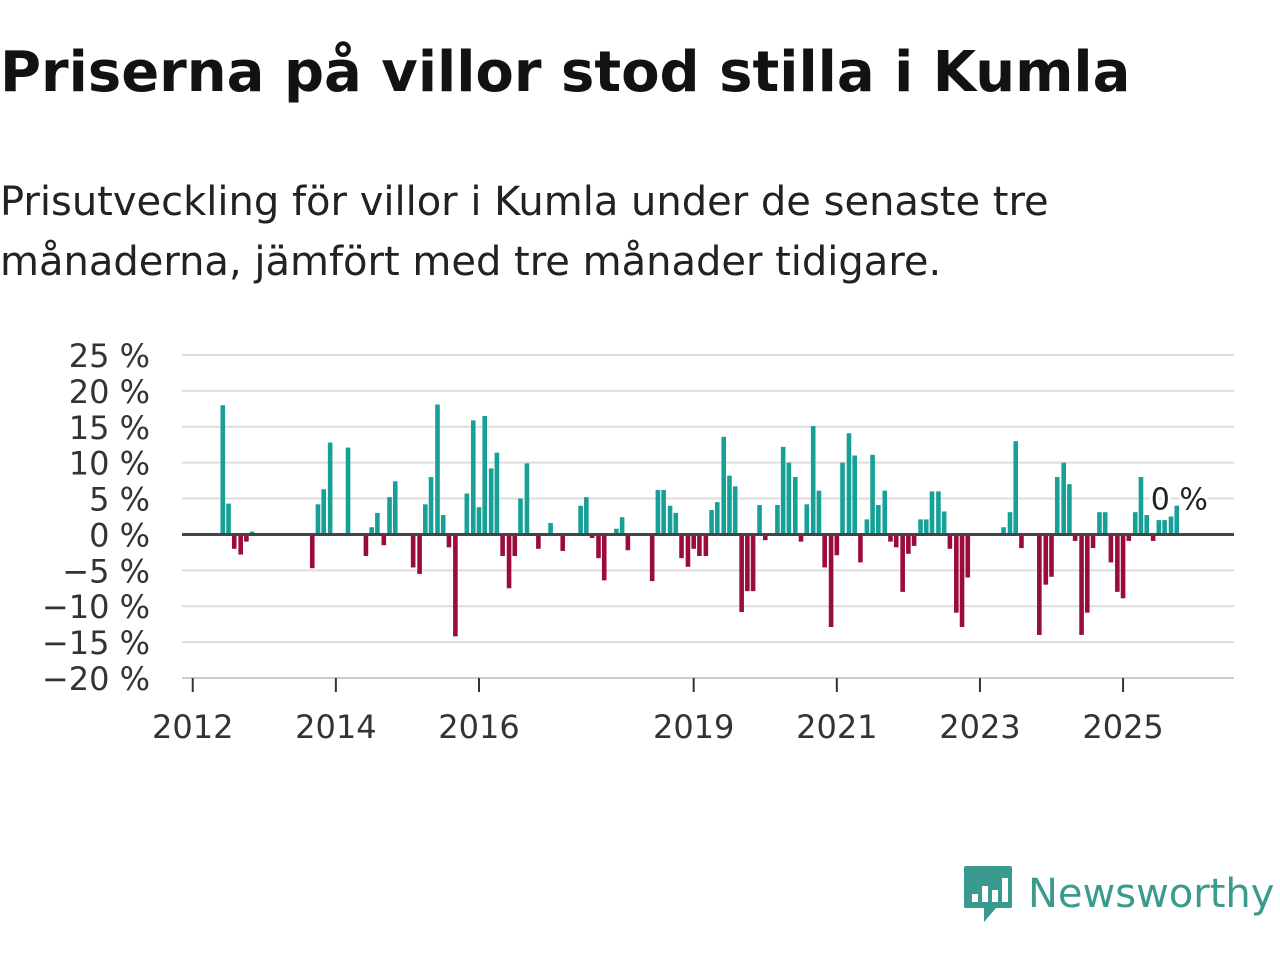  Describe the element at coordinates (979, 727) in the screenshot. I see `x-tick-label: 2023` at that location.